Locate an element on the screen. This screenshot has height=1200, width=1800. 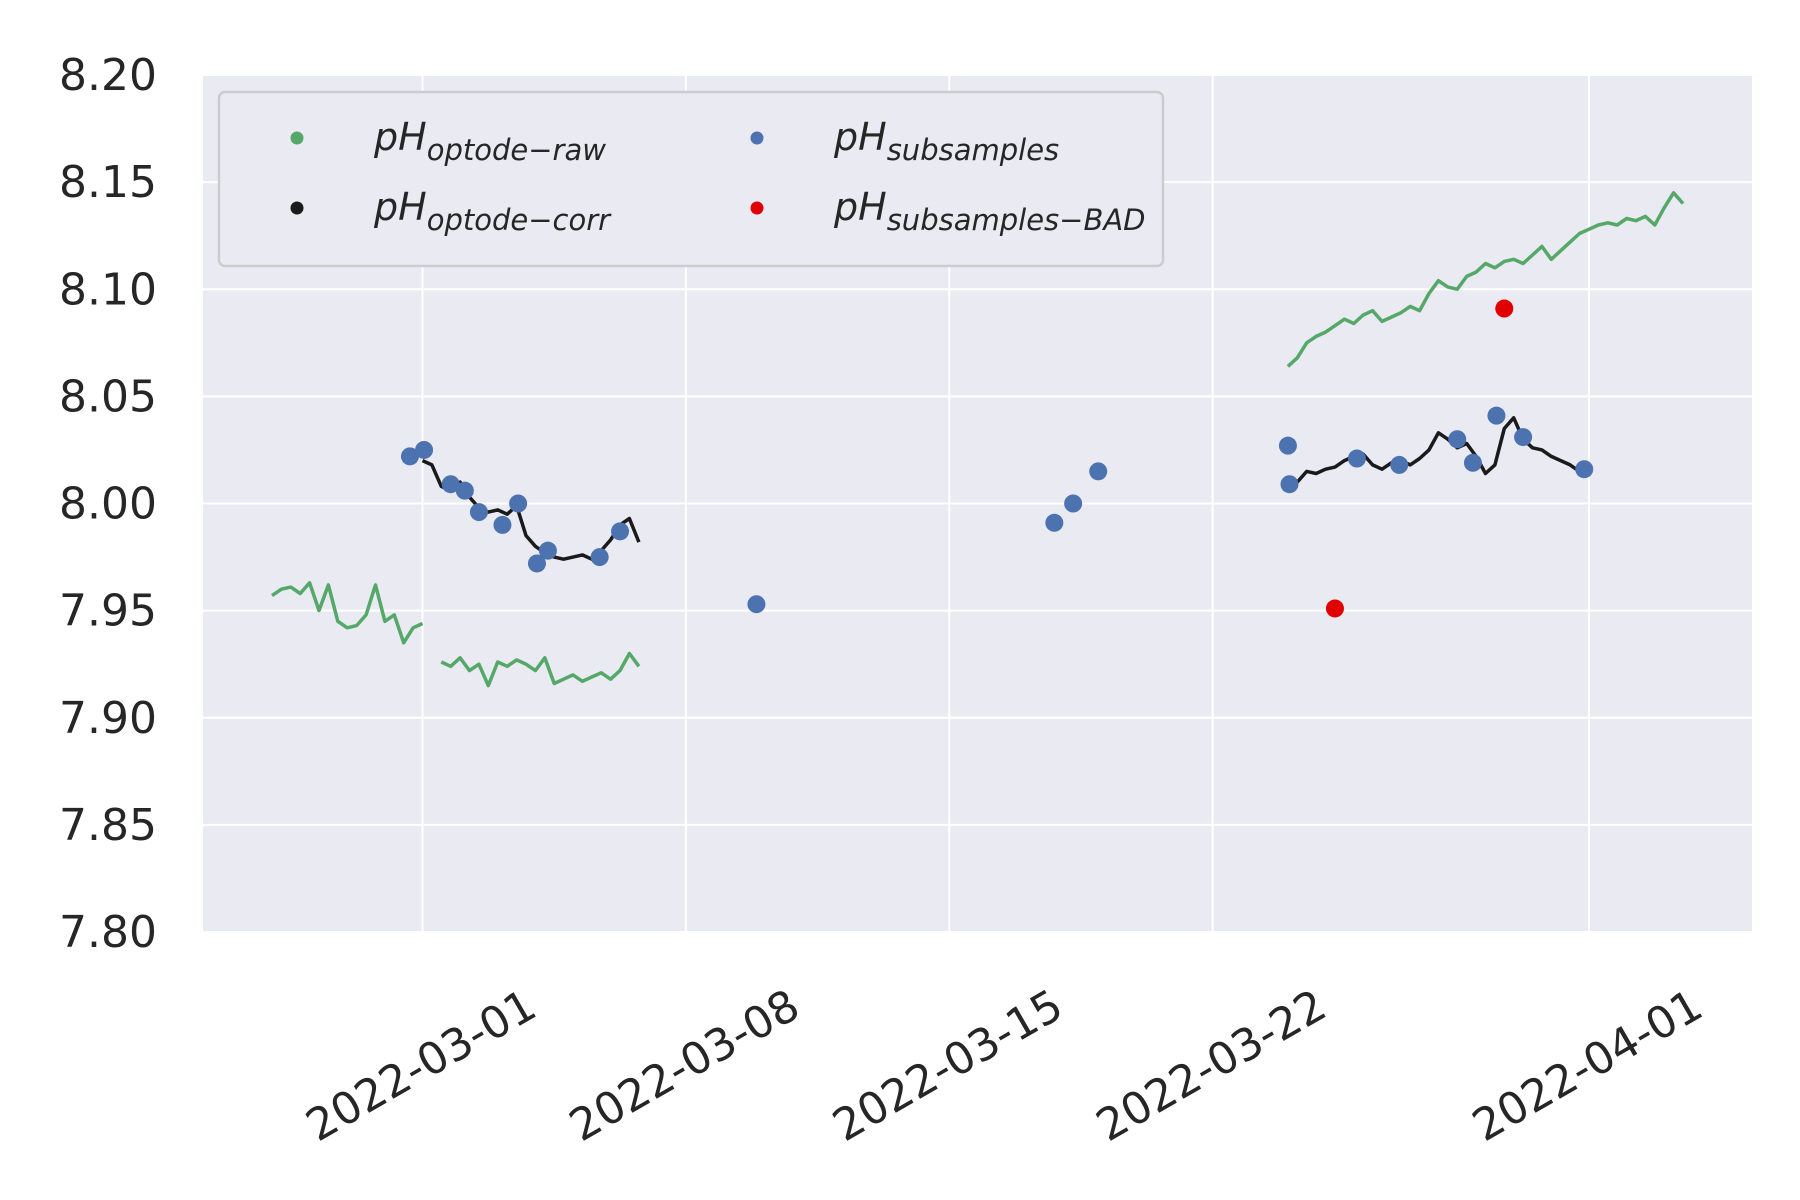
legend-subscript: optode−raw is located at coordinates (517, 150).